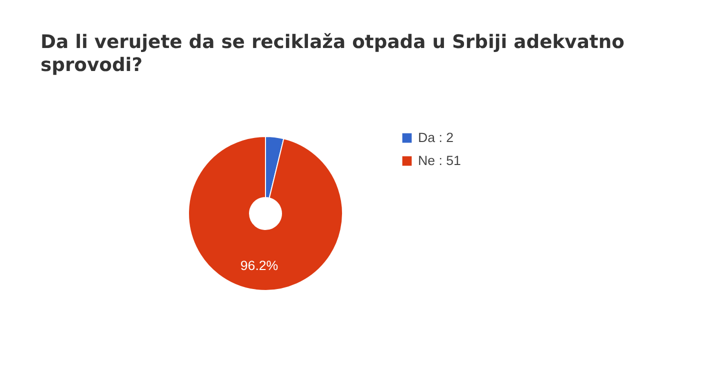 This screenshot has width=715, height=371. What do you see at coordinates (439, 160) in the screenshot?
I see `legend-label: Ne : 51` at bounding box center [439, 160].